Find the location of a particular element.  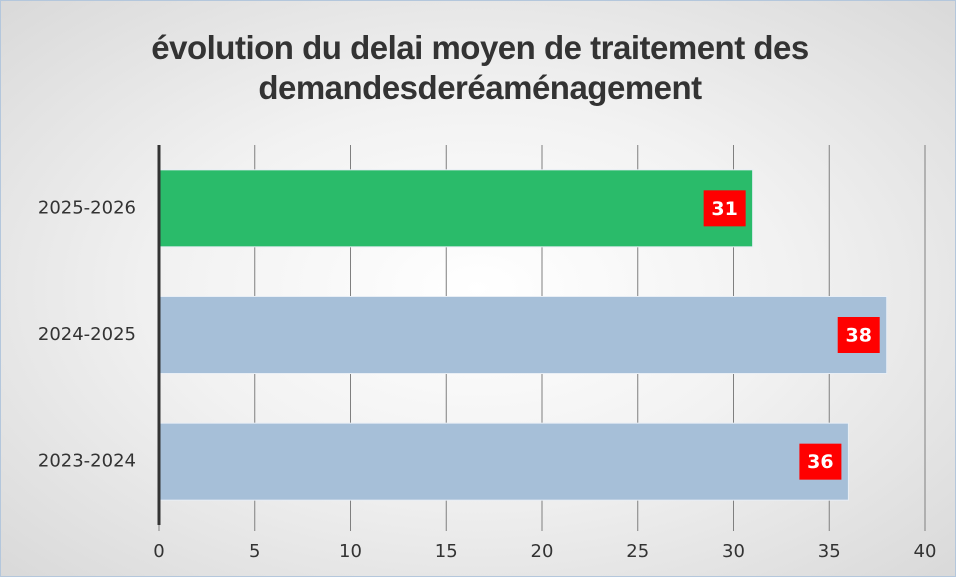

x-tick-label: 10 is located at coordinates (350, 551).